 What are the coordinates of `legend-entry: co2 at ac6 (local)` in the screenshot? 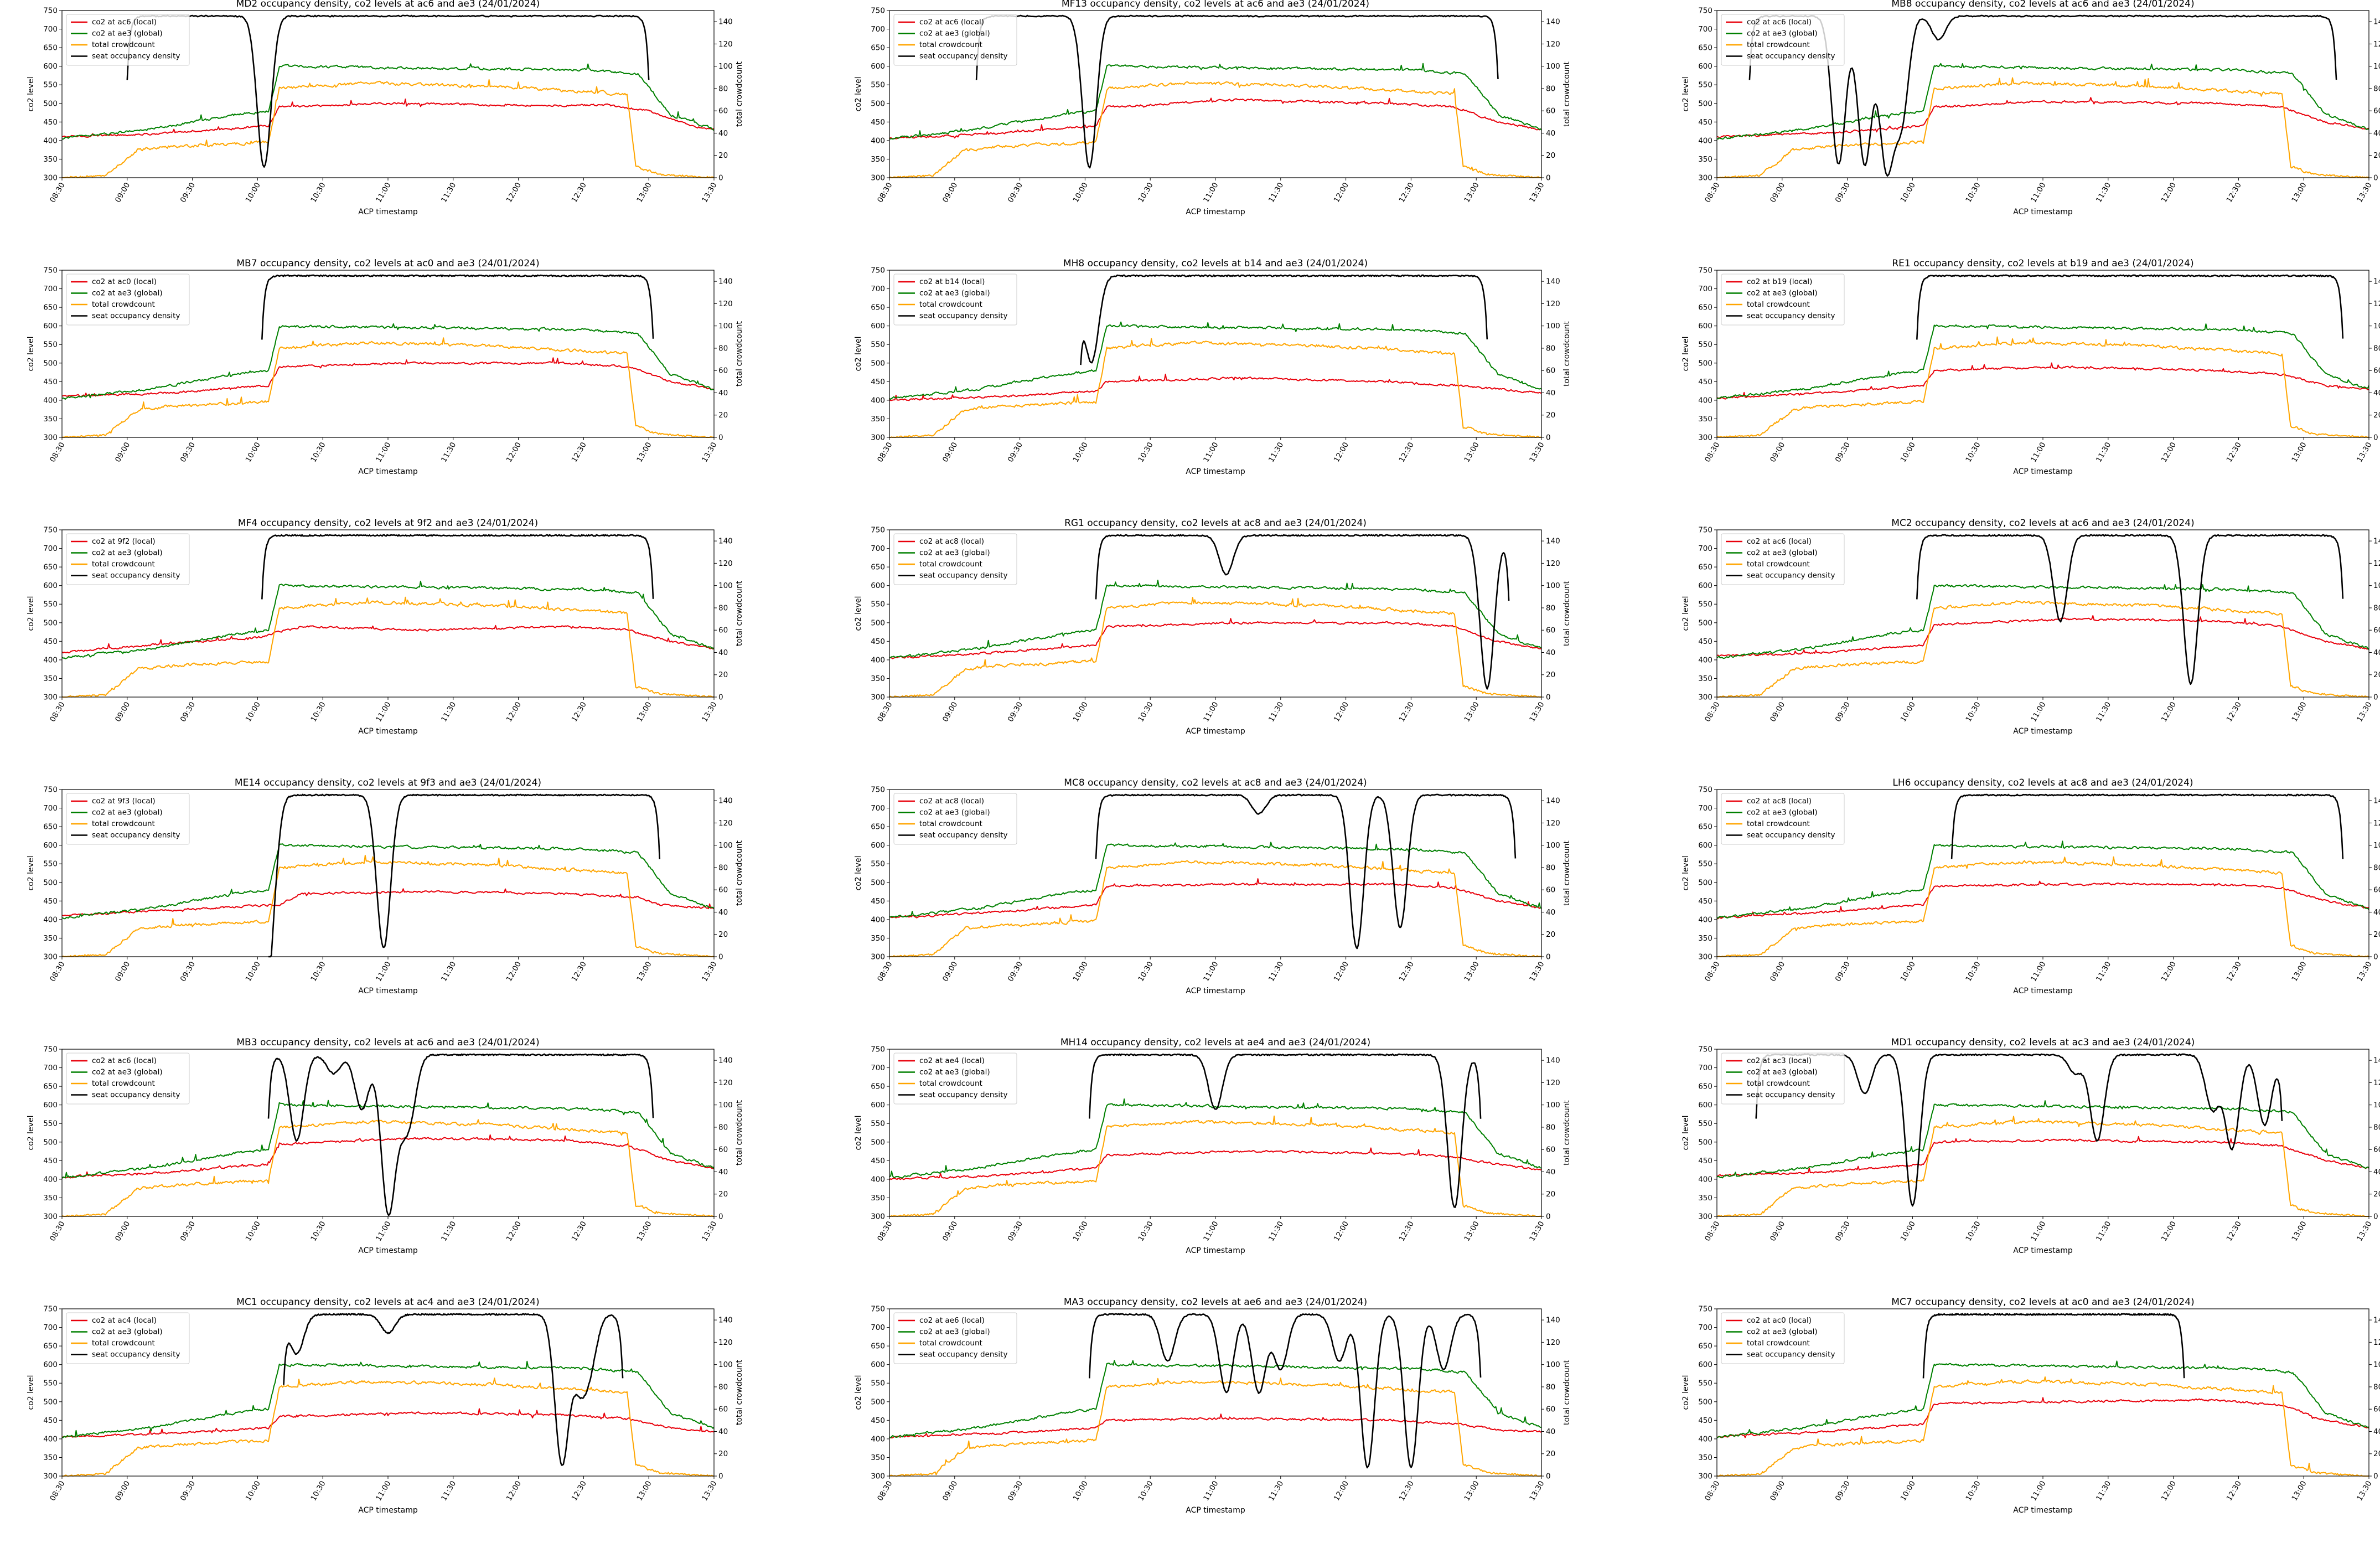 It's located at (125, 1060).